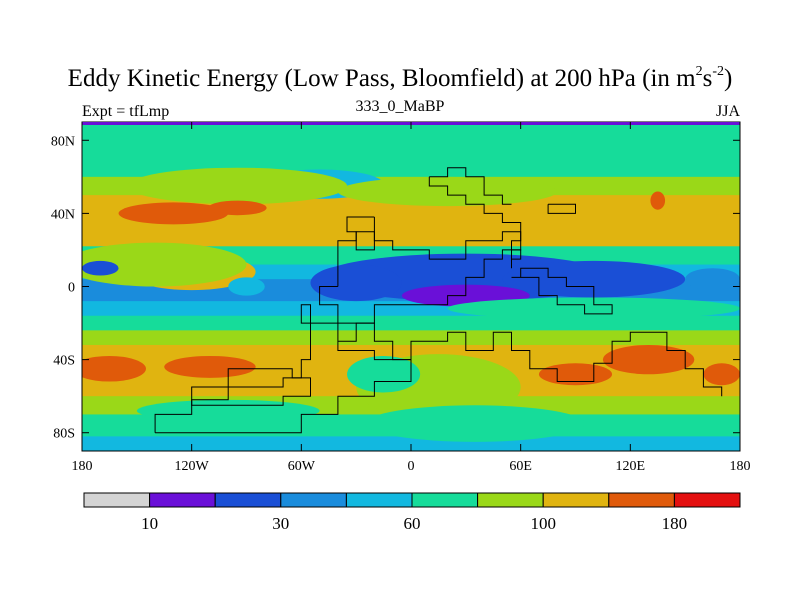 The height and width of the screenshot is (600, 800). What do you see at coordinates (727, 111) in the screenshot?
I see `season-label: JJA` at bounding box center [727, 111].